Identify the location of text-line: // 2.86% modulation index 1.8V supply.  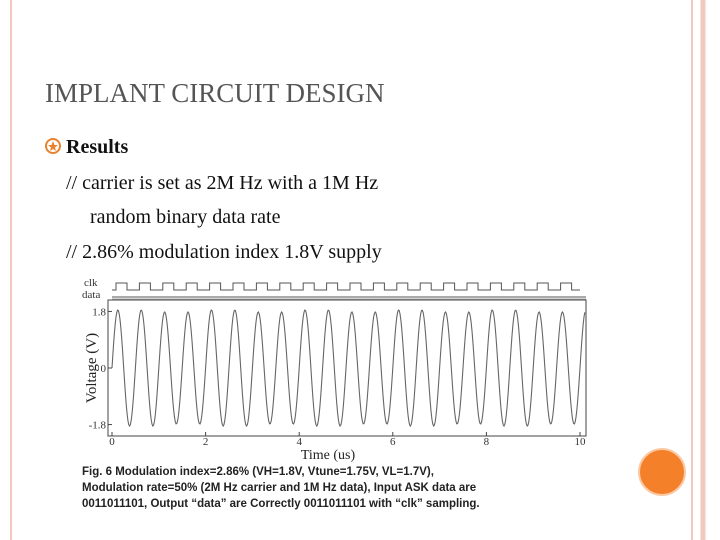
(224, 252).